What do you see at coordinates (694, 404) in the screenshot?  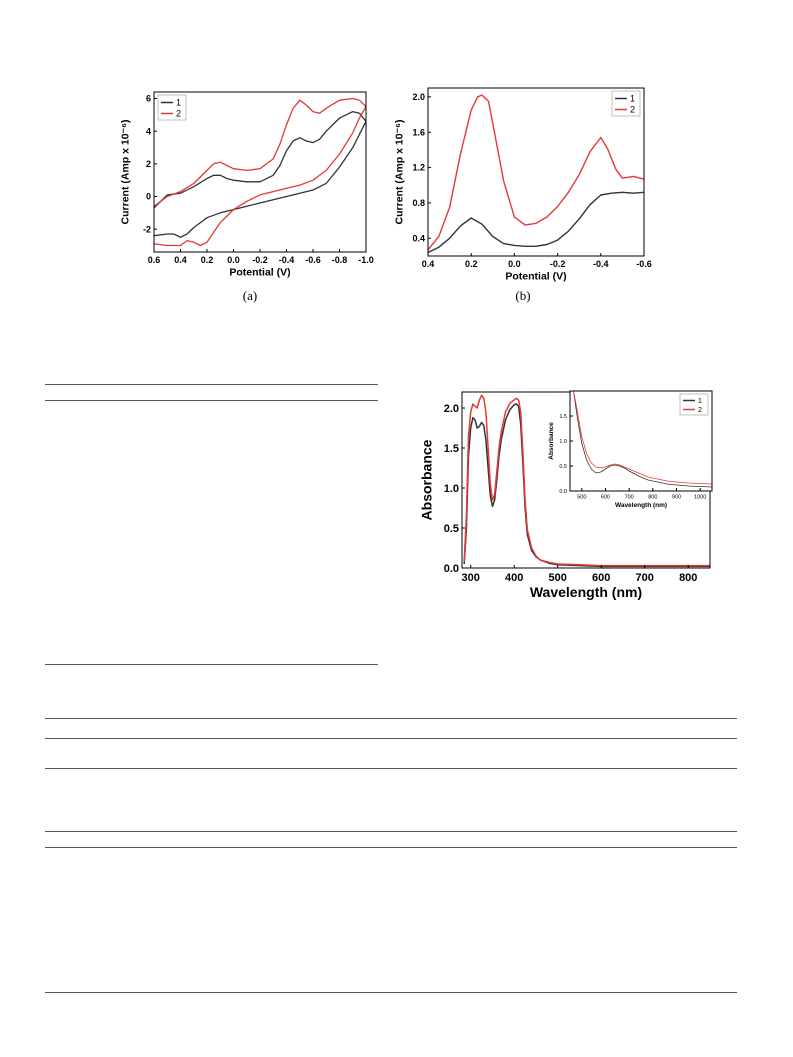 I see `uv-inset-legend: 12` at bounding box center [694, 404].